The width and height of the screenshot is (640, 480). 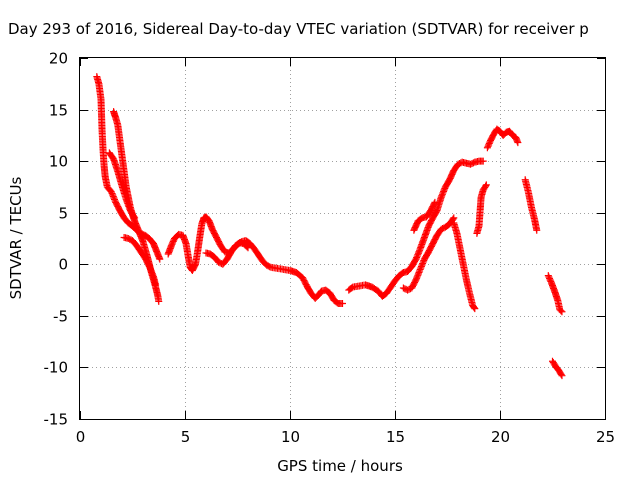 I want to click on y-tick-label: -15, so click(x=56, y=420).